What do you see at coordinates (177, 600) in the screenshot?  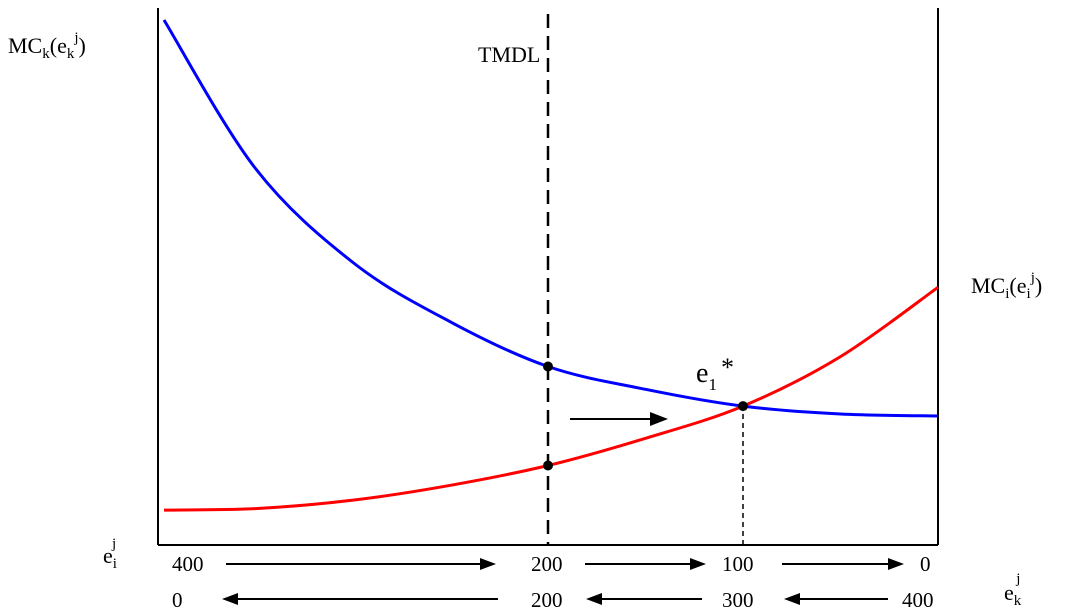 I see `x-tick-bottom-label: 0` at bounding box center [177, 600].